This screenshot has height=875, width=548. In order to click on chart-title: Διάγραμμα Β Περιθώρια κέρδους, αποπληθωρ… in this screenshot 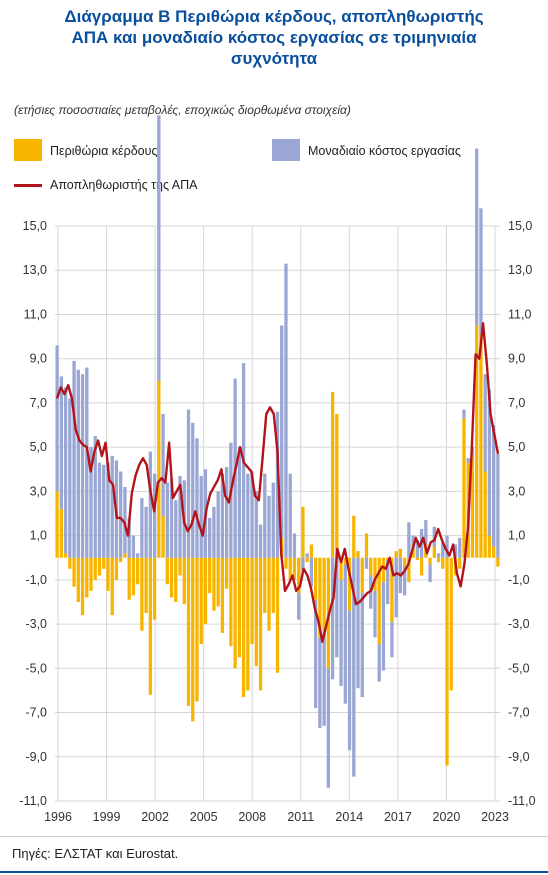, I will do `click(274, 37)`.